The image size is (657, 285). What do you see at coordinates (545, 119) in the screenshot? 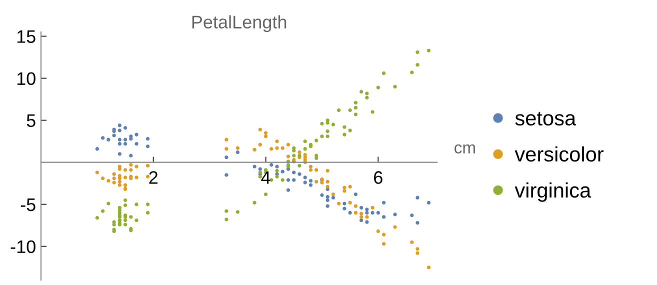
I see `legend-label: setosa` at bounding box center [545, 119].